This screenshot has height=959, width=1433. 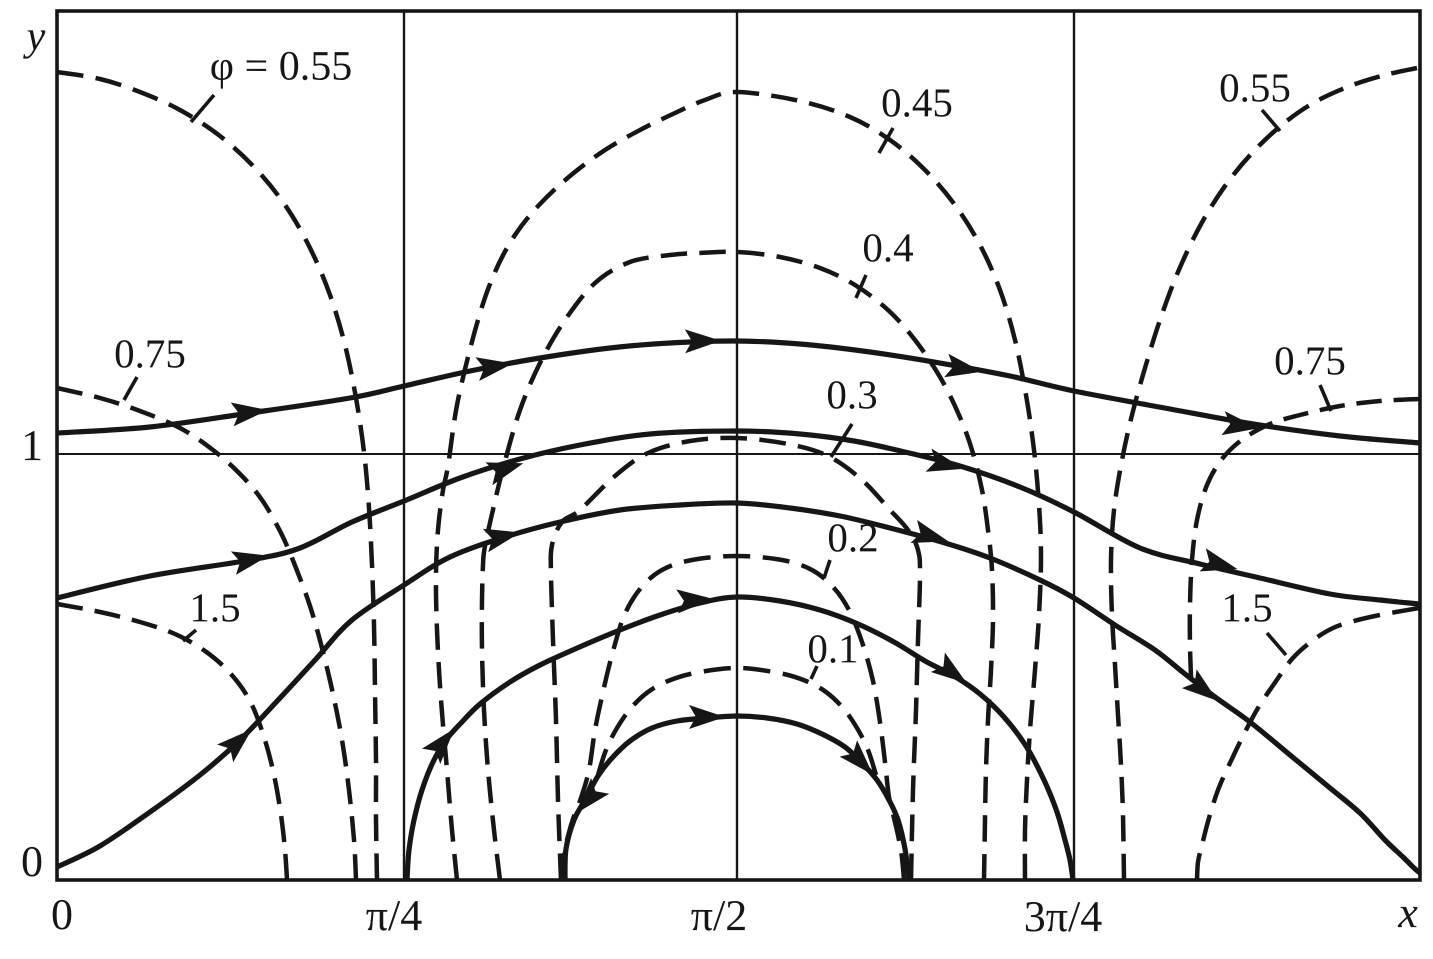 What do you see at coordinates (34, 37) in the screenshot?
I see `svg-text: y` at bounding box center [34, 37].